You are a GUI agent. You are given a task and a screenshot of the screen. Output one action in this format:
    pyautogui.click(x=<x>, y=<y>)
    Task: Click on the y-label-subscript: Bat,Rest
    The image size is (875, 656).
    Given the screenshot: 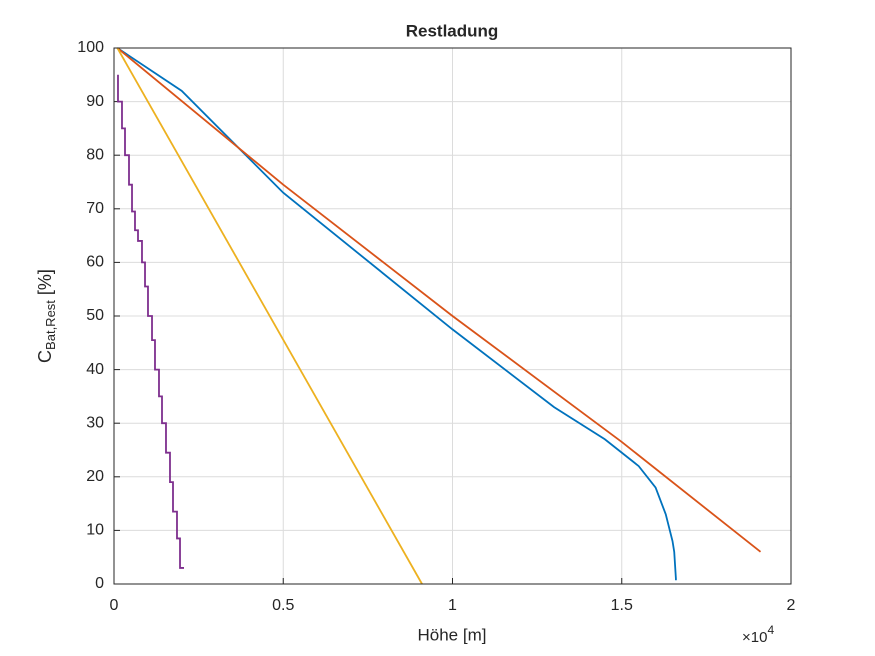 What is the action you would take?
    pyautogui.click(x=50, y=325)
    